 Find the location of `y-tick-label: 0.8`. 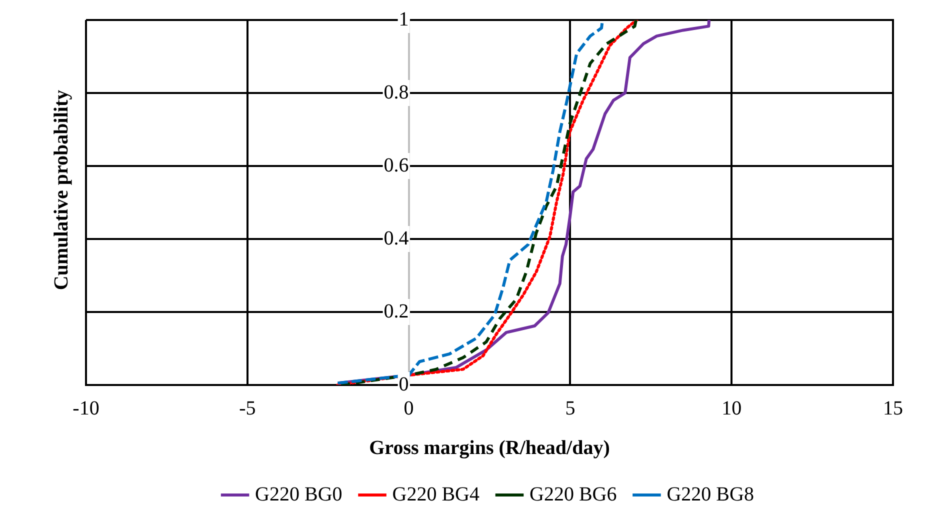

y-tick-label: 0.8 is located at coordinates (396, 92).